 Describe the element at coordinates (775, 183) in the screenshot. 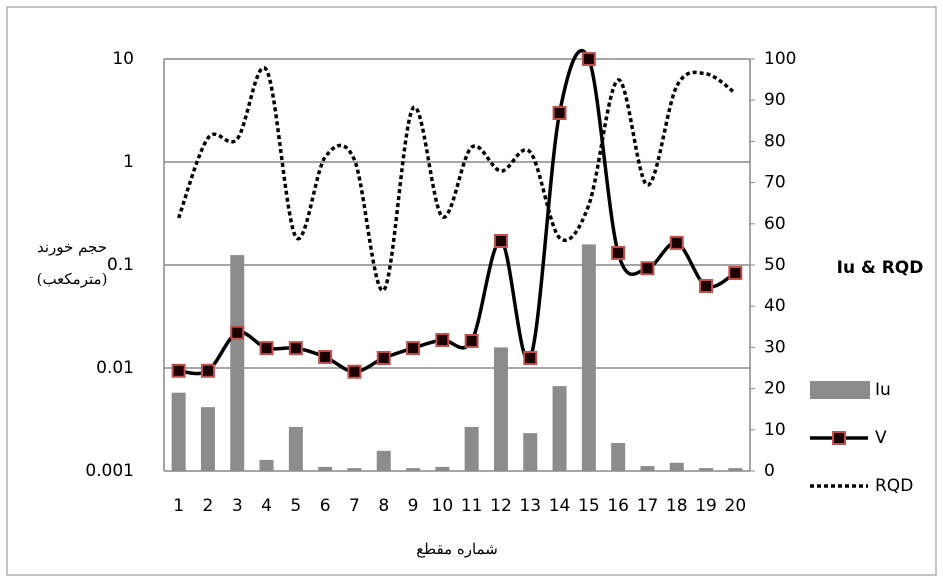

I see `y2-tick-label: 70` at that location.